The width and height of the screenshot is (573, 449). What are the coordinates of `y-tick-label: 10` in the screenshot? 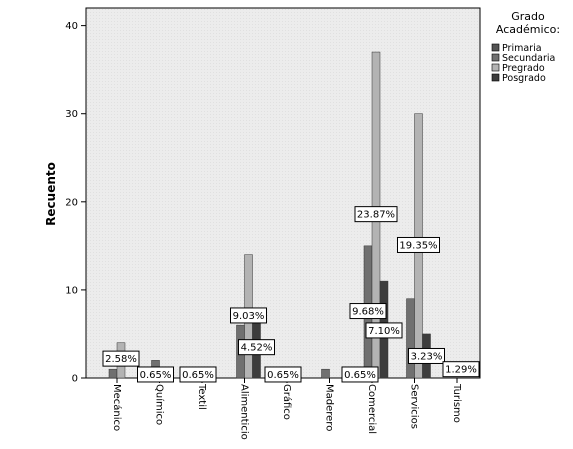 It's located at (71, 290).